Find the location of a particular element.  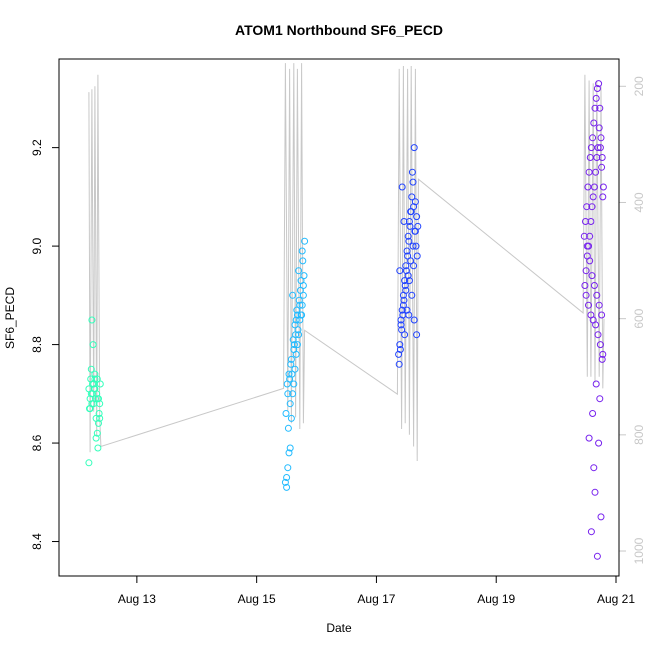

x-tick-label: Aug 13 is located at coordinates (137, 599).